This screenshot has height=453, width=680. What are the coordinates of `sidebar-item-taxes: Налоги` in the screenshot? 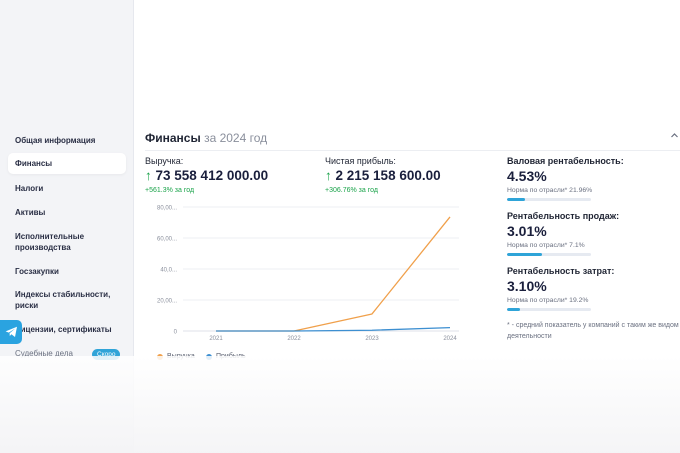 It's located at (29, 188).